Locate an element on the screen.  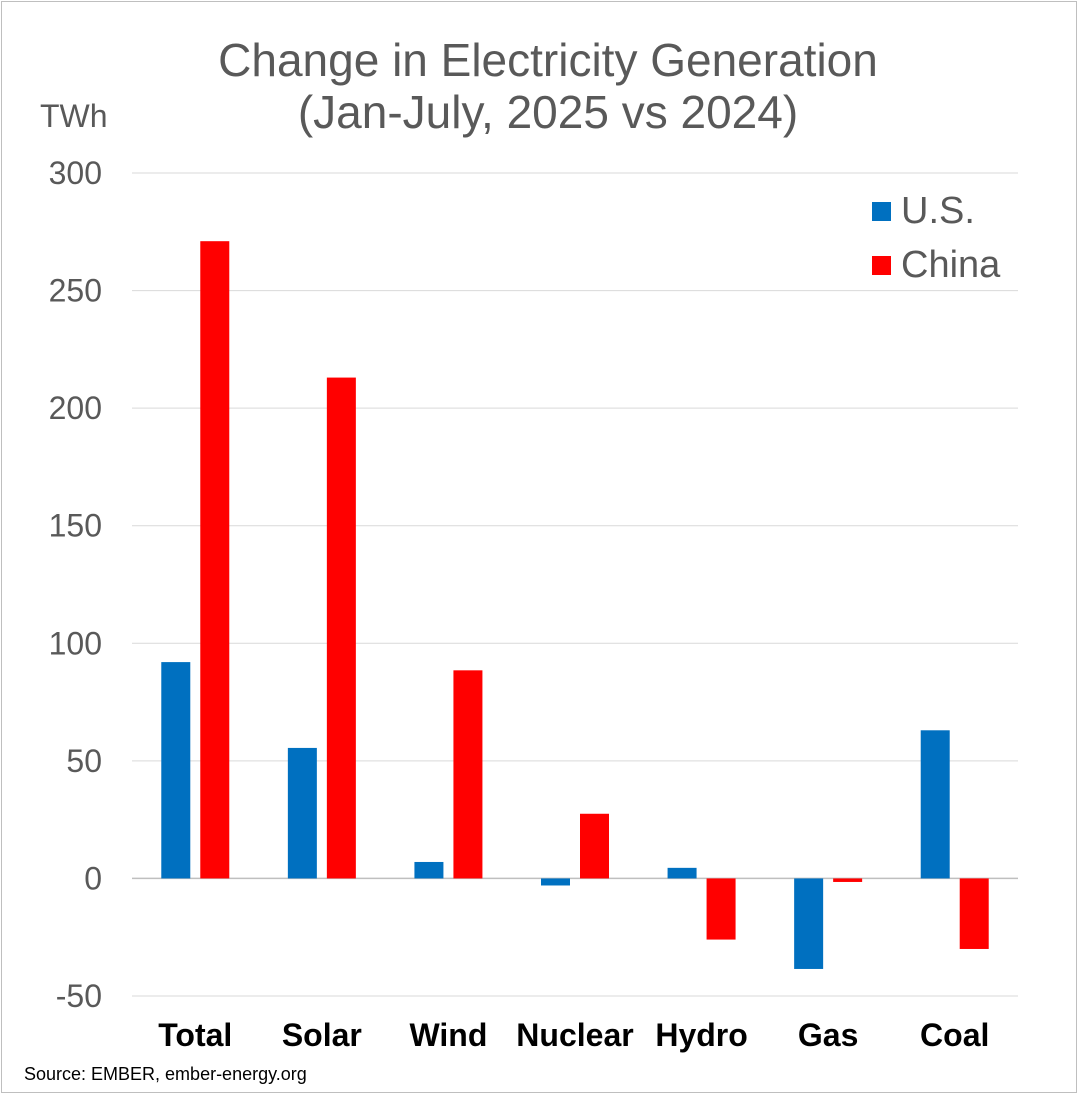
legend-item-china: China is located at coordinates (936, 265).